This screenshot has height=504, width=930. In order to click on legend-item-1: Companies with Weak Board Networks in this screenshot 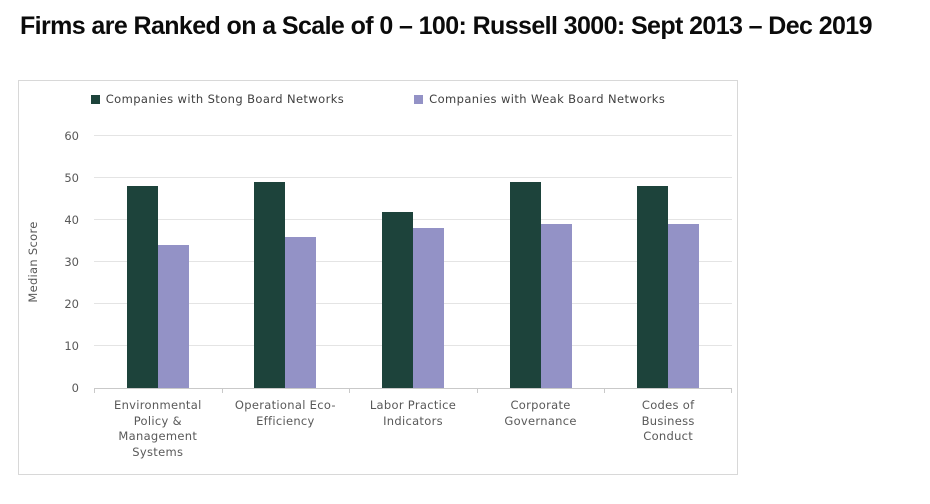, I will do `click(539, 99)`.